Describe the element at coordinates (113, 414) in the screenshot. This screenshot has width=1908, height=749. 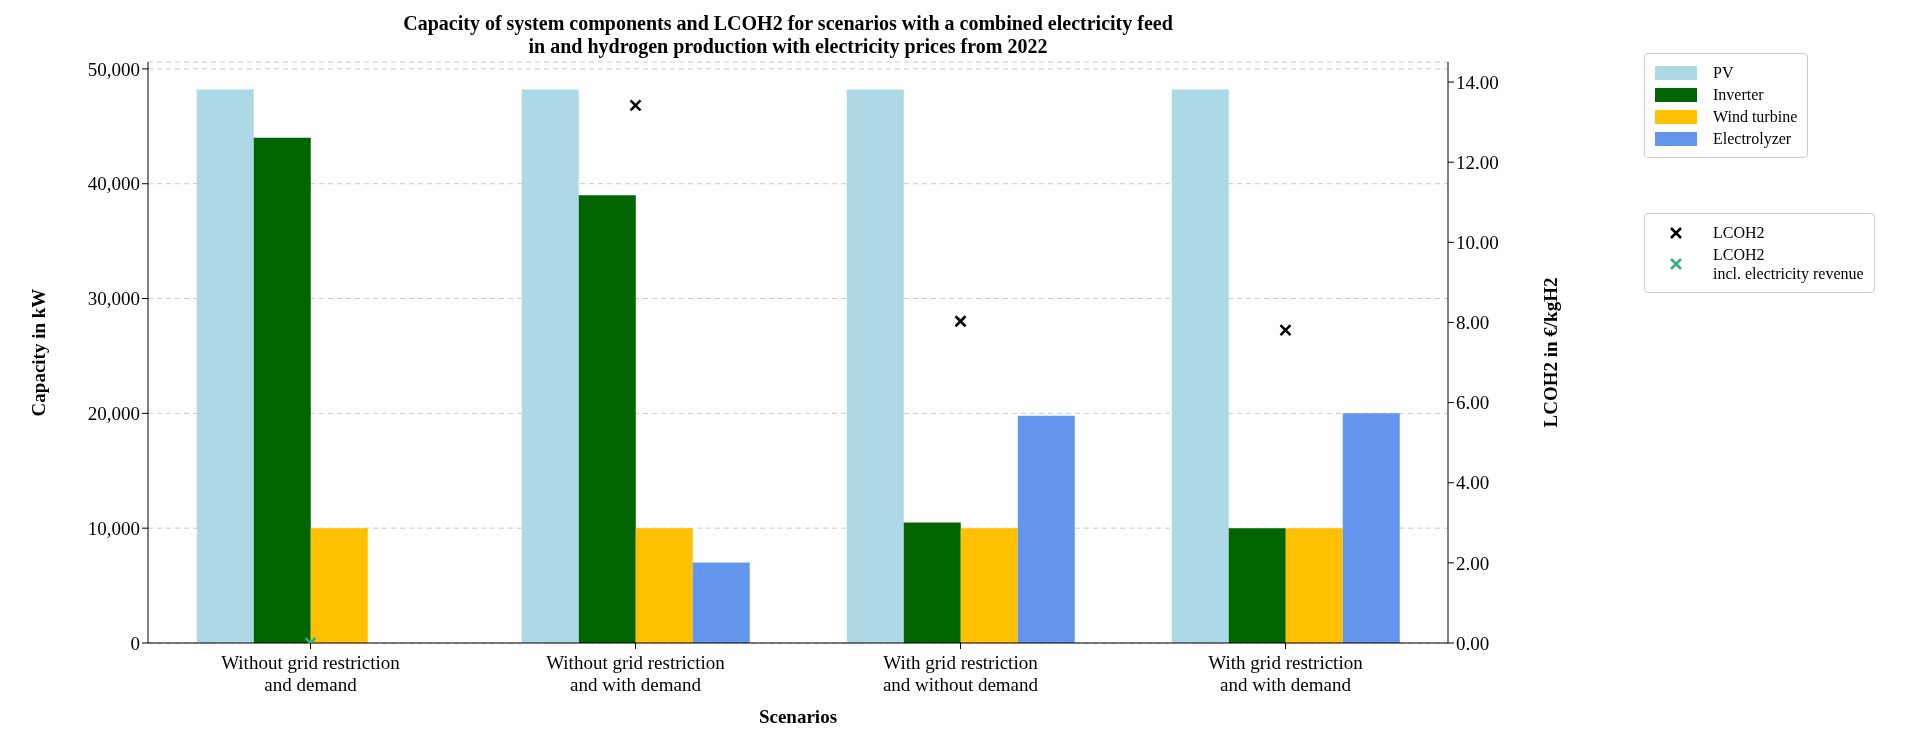
I see `y-tick-label: 20,000` at that location.